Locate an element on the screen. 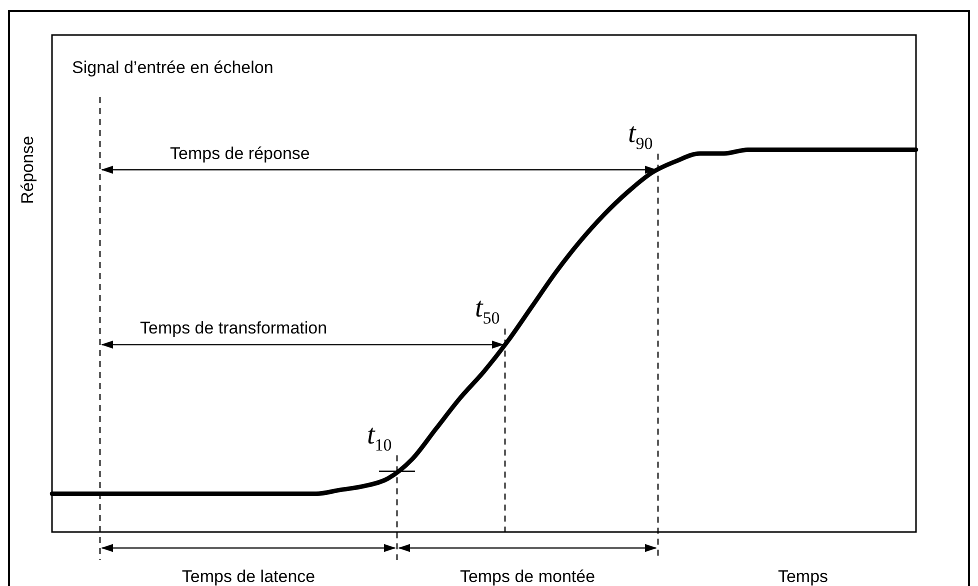  annotation: Temps de transformation is located at coordinates (234, 328).